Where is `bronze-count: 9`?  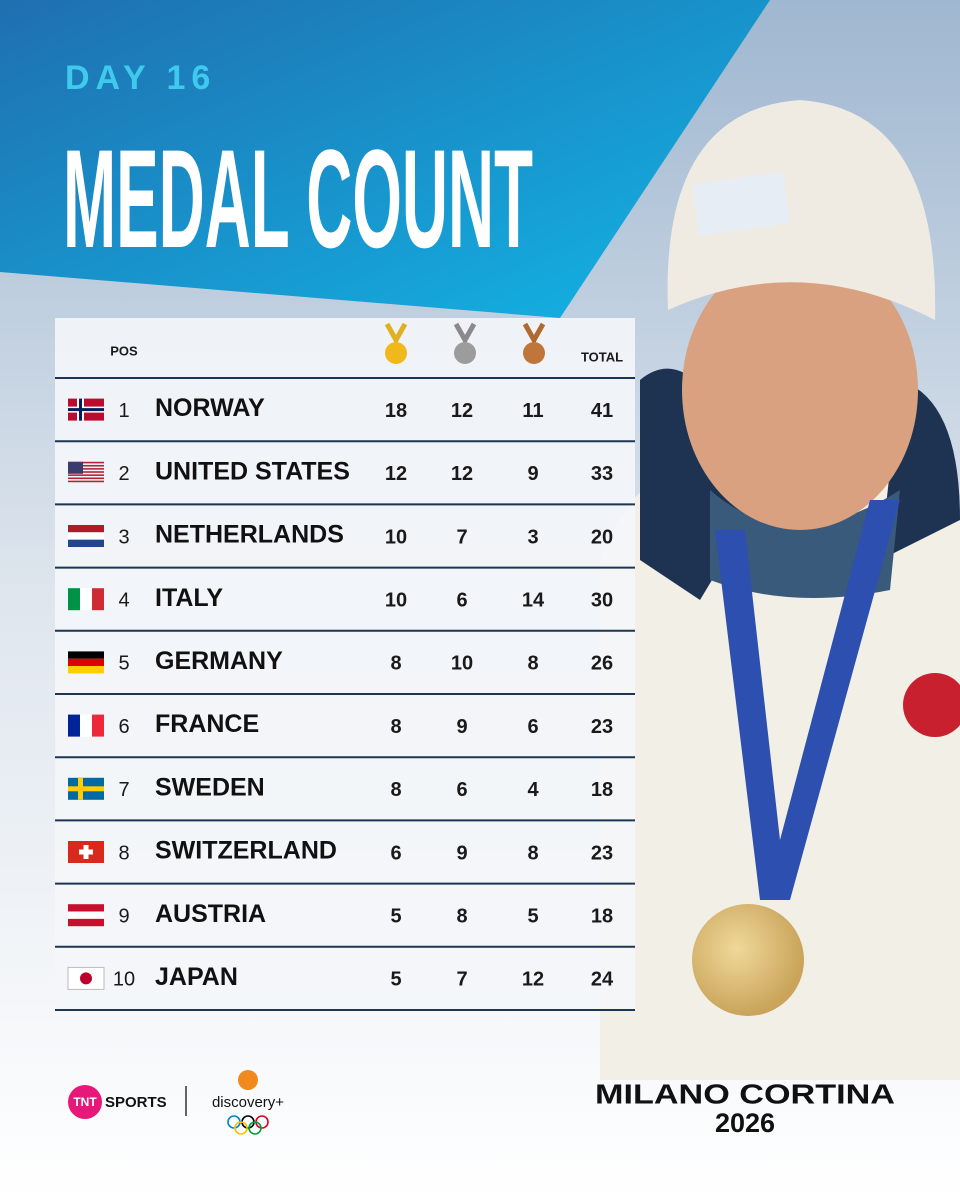 bronze-count: 9 is located at coordinates (532, 474).